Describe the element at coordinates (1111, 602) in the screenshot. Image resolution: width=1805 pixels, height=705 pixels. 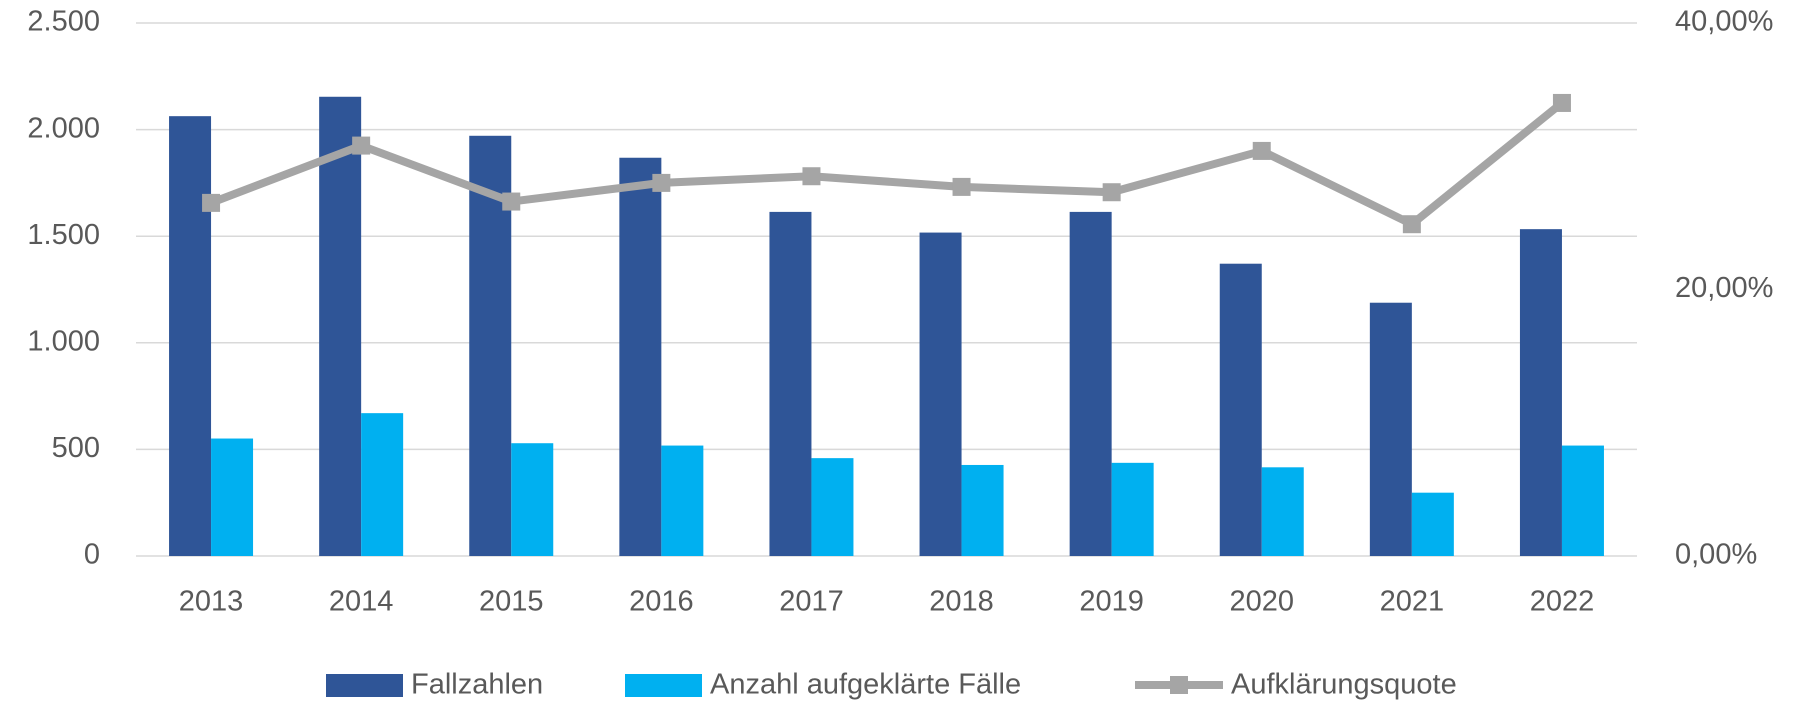
I see `x-tick-label: 2019` at that location.